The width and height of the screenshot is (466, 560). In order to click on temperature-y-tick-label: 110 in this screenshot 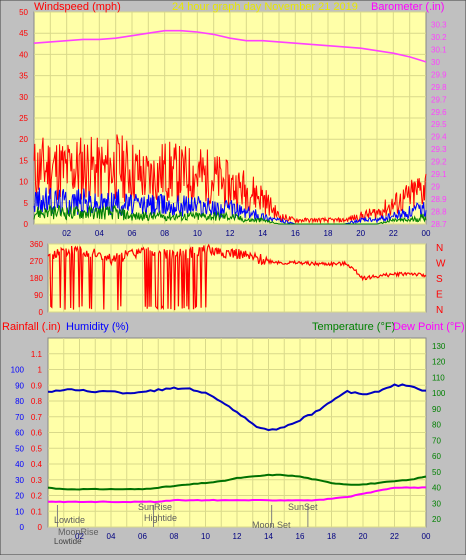, I will do `click(438, 377)`.